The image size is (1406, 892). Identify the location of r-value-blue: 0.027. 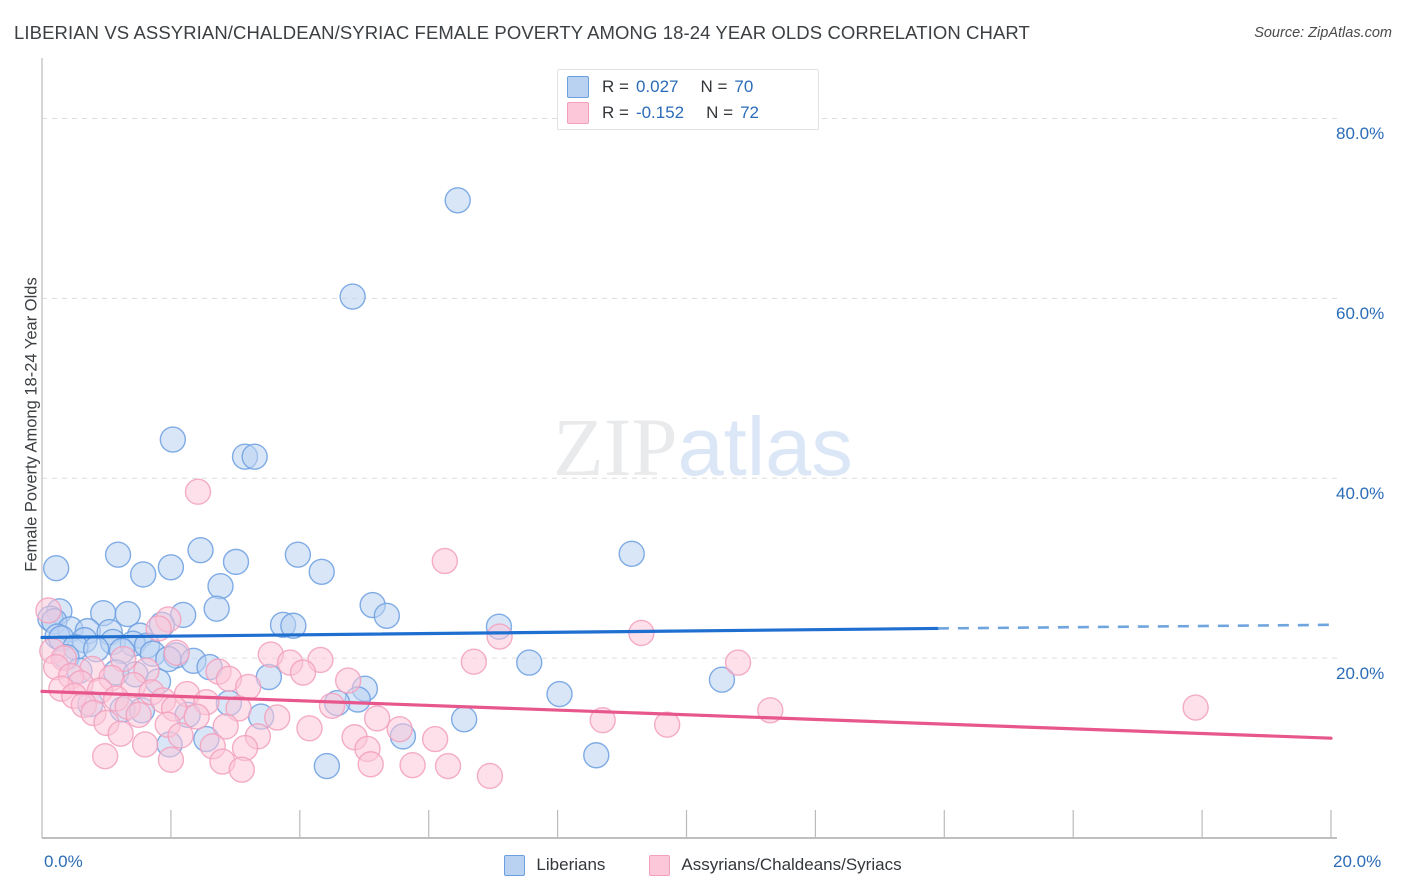
(657, 86).